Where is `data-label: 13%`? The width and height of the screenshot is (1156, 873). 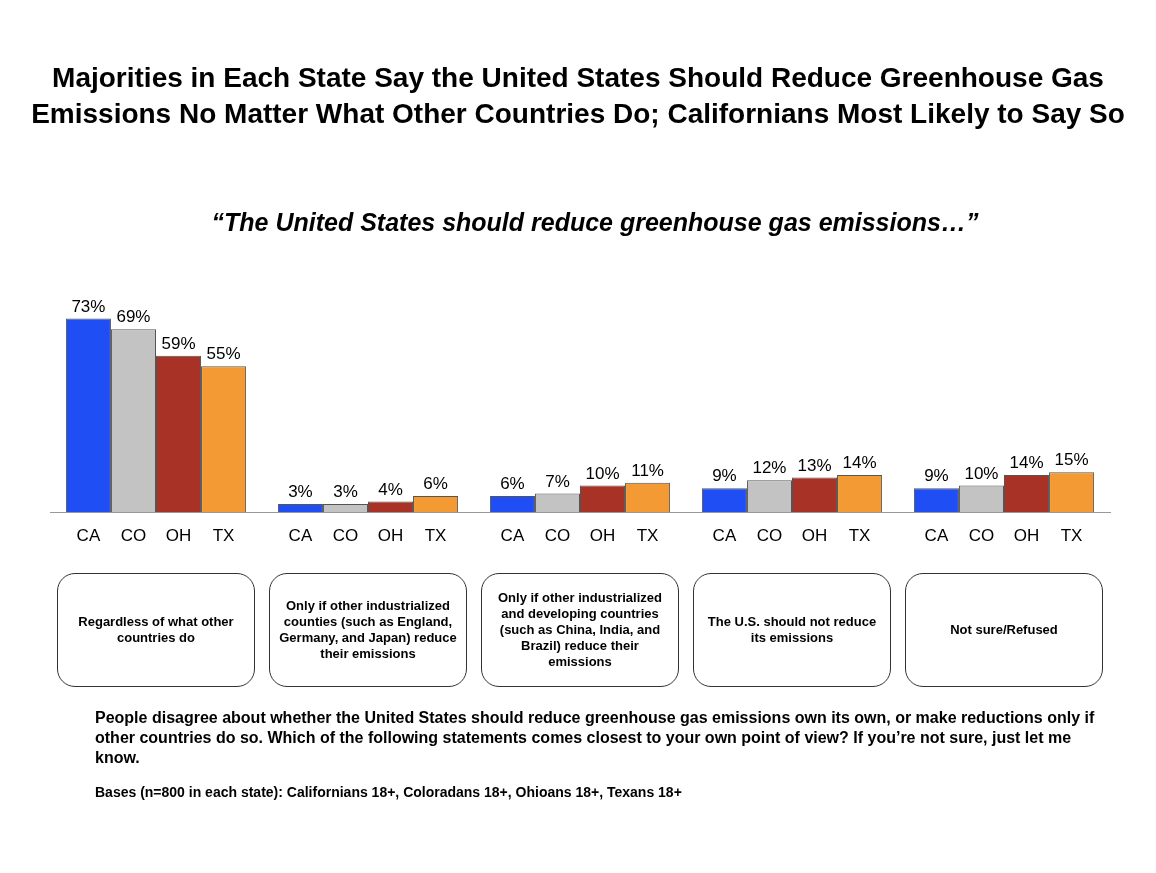
data-label: 13% is located at coordinates (814, 465).